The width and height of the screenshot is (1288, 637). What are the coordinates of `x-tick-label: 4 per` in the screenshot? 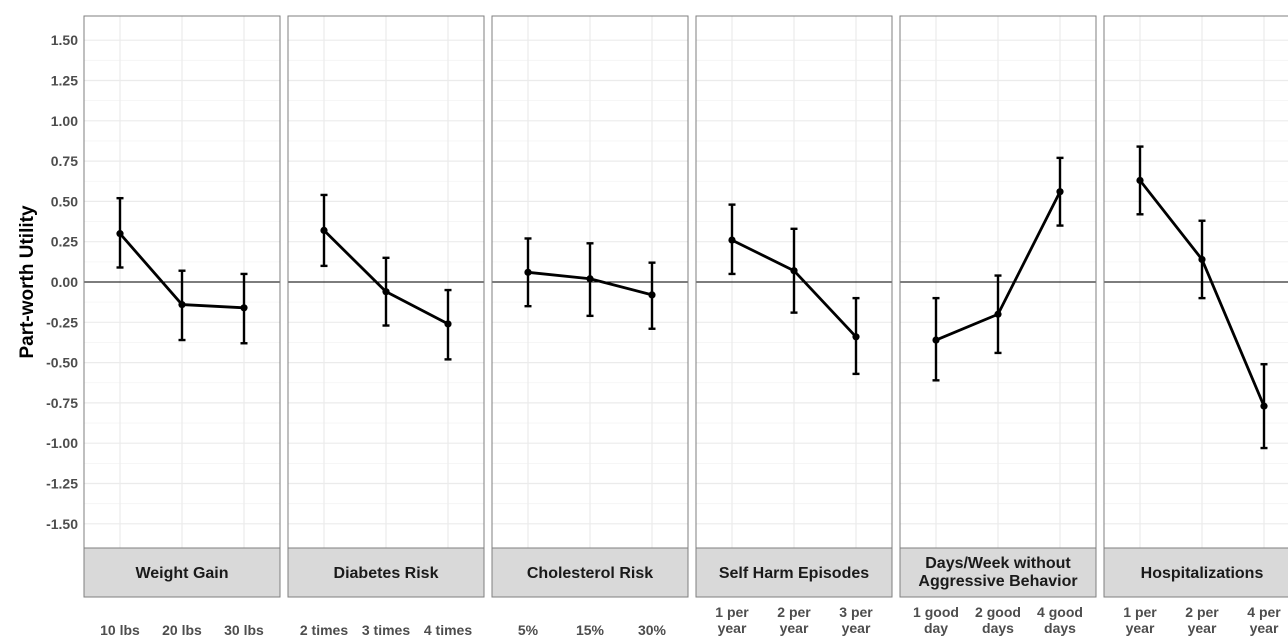 It's located at (1264, 612).